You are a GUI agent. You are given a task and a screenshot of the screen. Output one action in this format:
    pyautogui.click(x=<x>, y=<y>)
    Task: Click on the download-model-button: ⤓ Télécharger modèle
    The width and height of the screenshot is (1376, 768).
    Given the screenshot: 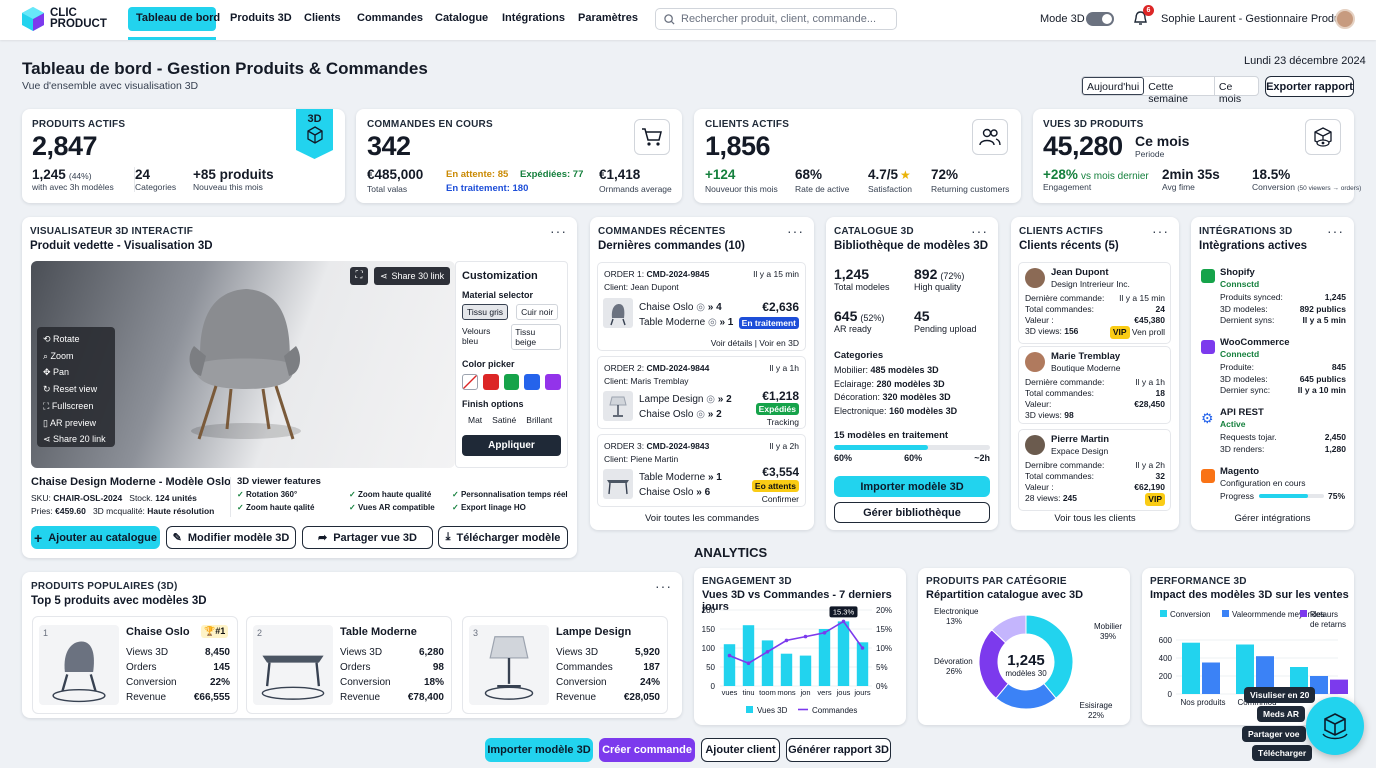 What is the action you would take?
    pyautogui.click(x=503, y=537)
    